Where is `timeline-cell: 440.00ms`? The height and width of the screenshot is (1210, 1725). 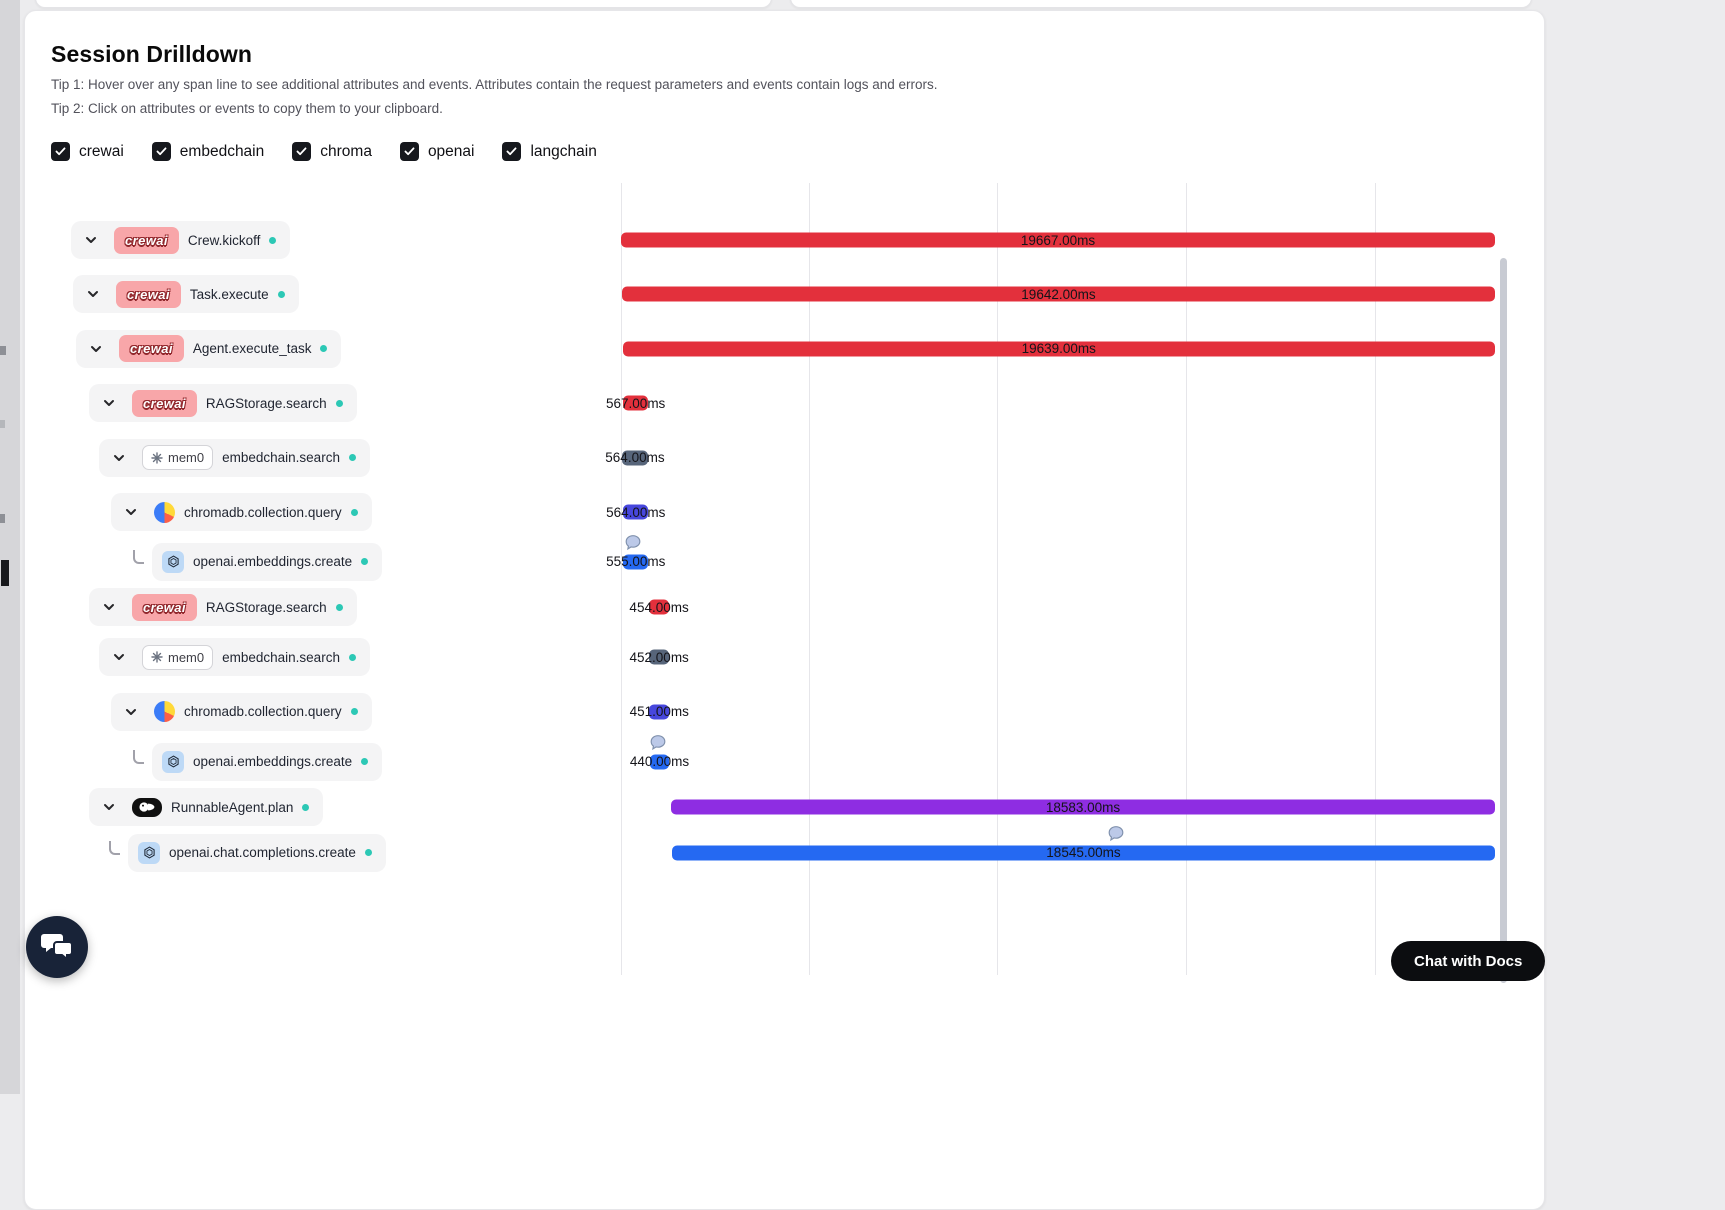
timeline-cell: 440.00ms is located at coordinates (1065, 759).